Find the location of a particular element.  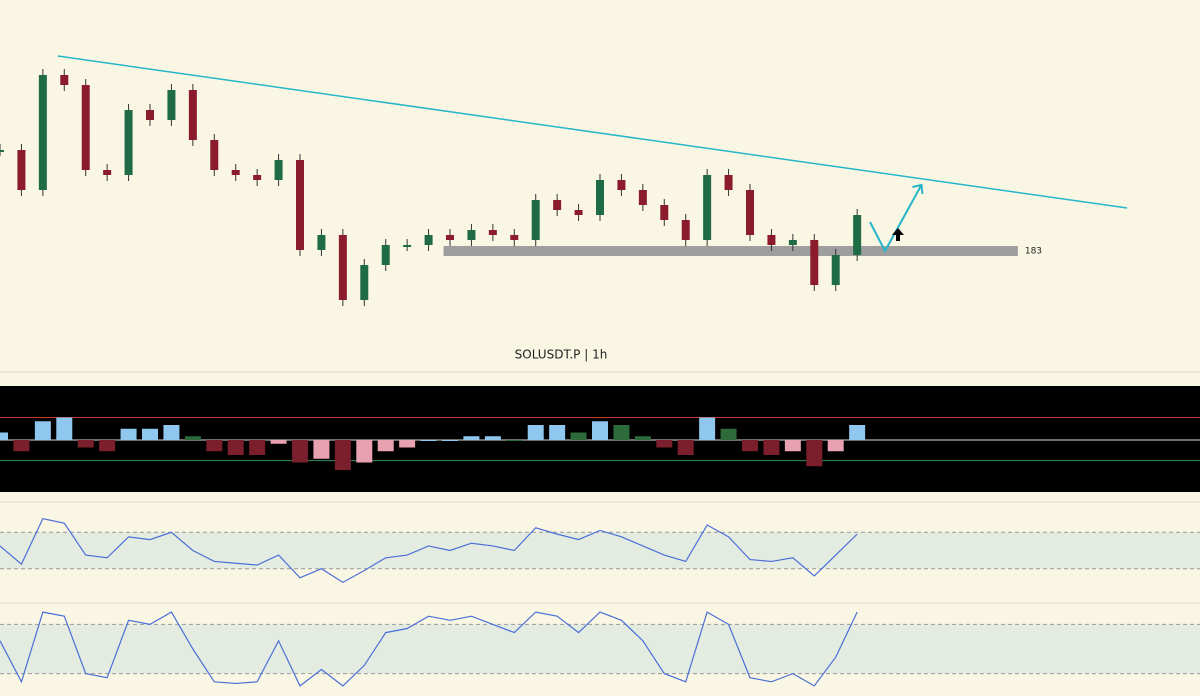

support-zone is located at coordinates (730, 251).